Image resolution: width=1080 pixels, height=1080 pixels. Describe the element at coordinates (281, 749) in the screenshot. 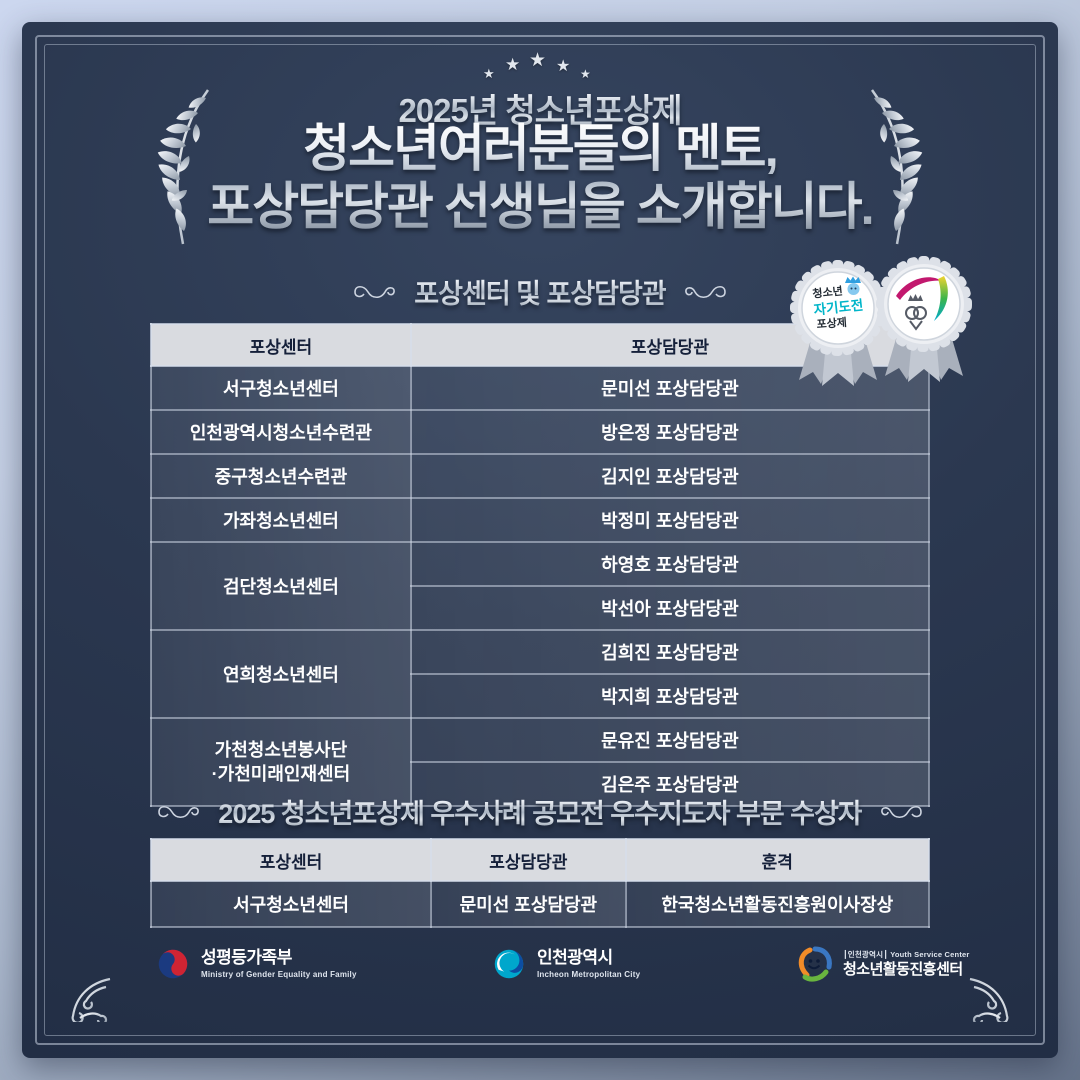

I see `center-cell-line1: 가천청소년봉사단` at that location.